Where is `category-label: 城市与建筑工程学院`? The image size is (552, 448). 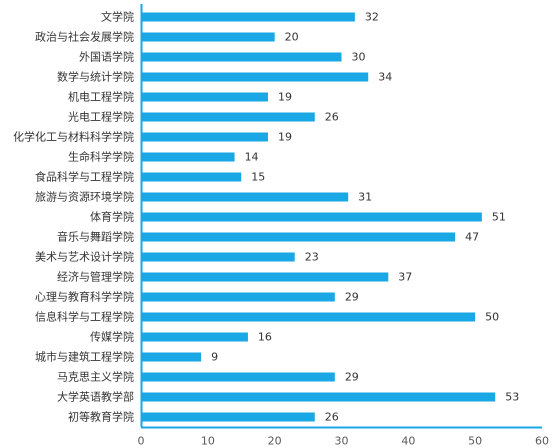 category-label: 城市与建筑工程学院 is located at coordinates (84, 357).